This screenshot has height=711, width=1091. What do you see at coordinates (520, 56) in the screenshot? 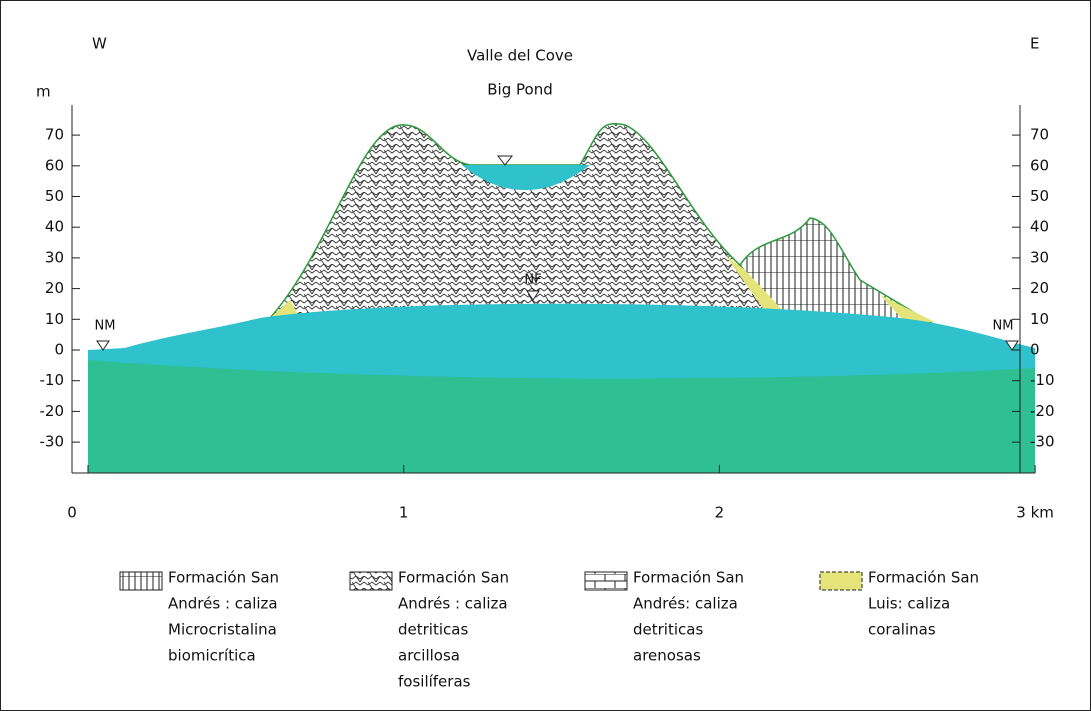
I see `title: Valle del Cove` at bounding box center [520, 56].